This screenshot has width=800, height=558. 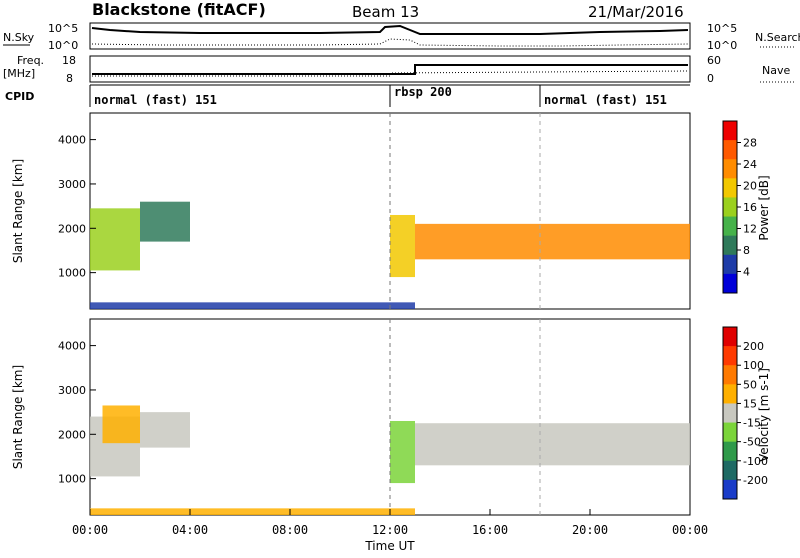 I want to click on freq-unit: [MHz], so click(x=19, y=73).